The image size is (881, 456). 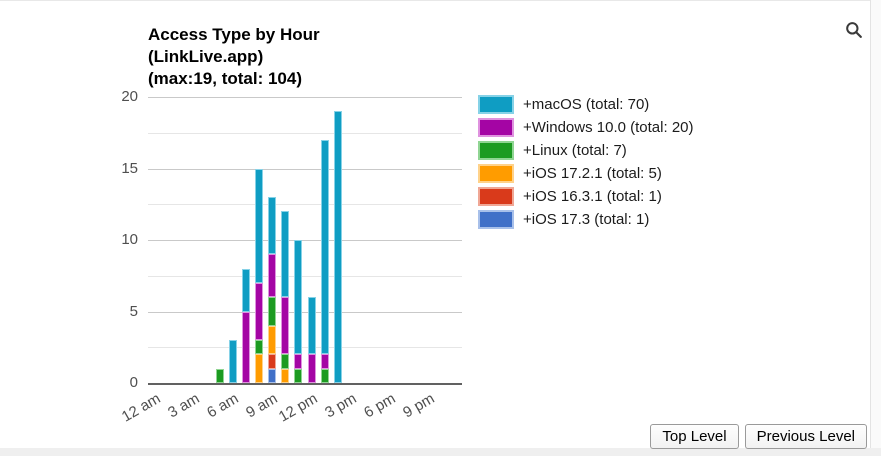 I want to click on y-axis-tick-label: 15, so click(x=129, y=168).